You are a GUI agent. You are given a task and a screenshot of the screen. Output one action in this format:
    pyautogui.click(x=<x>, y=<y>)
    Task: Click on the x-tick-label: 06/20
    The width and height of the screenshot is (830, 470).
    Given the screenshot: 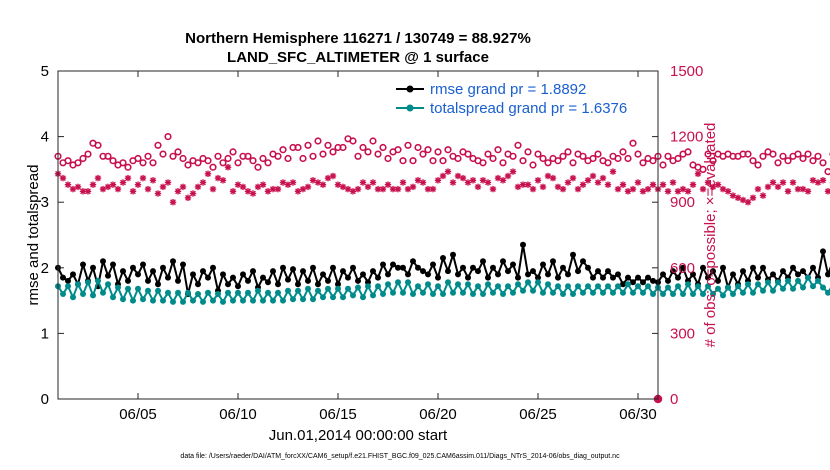 What is the action you would take?
    pyautogui.click(x=438, y=414)
    